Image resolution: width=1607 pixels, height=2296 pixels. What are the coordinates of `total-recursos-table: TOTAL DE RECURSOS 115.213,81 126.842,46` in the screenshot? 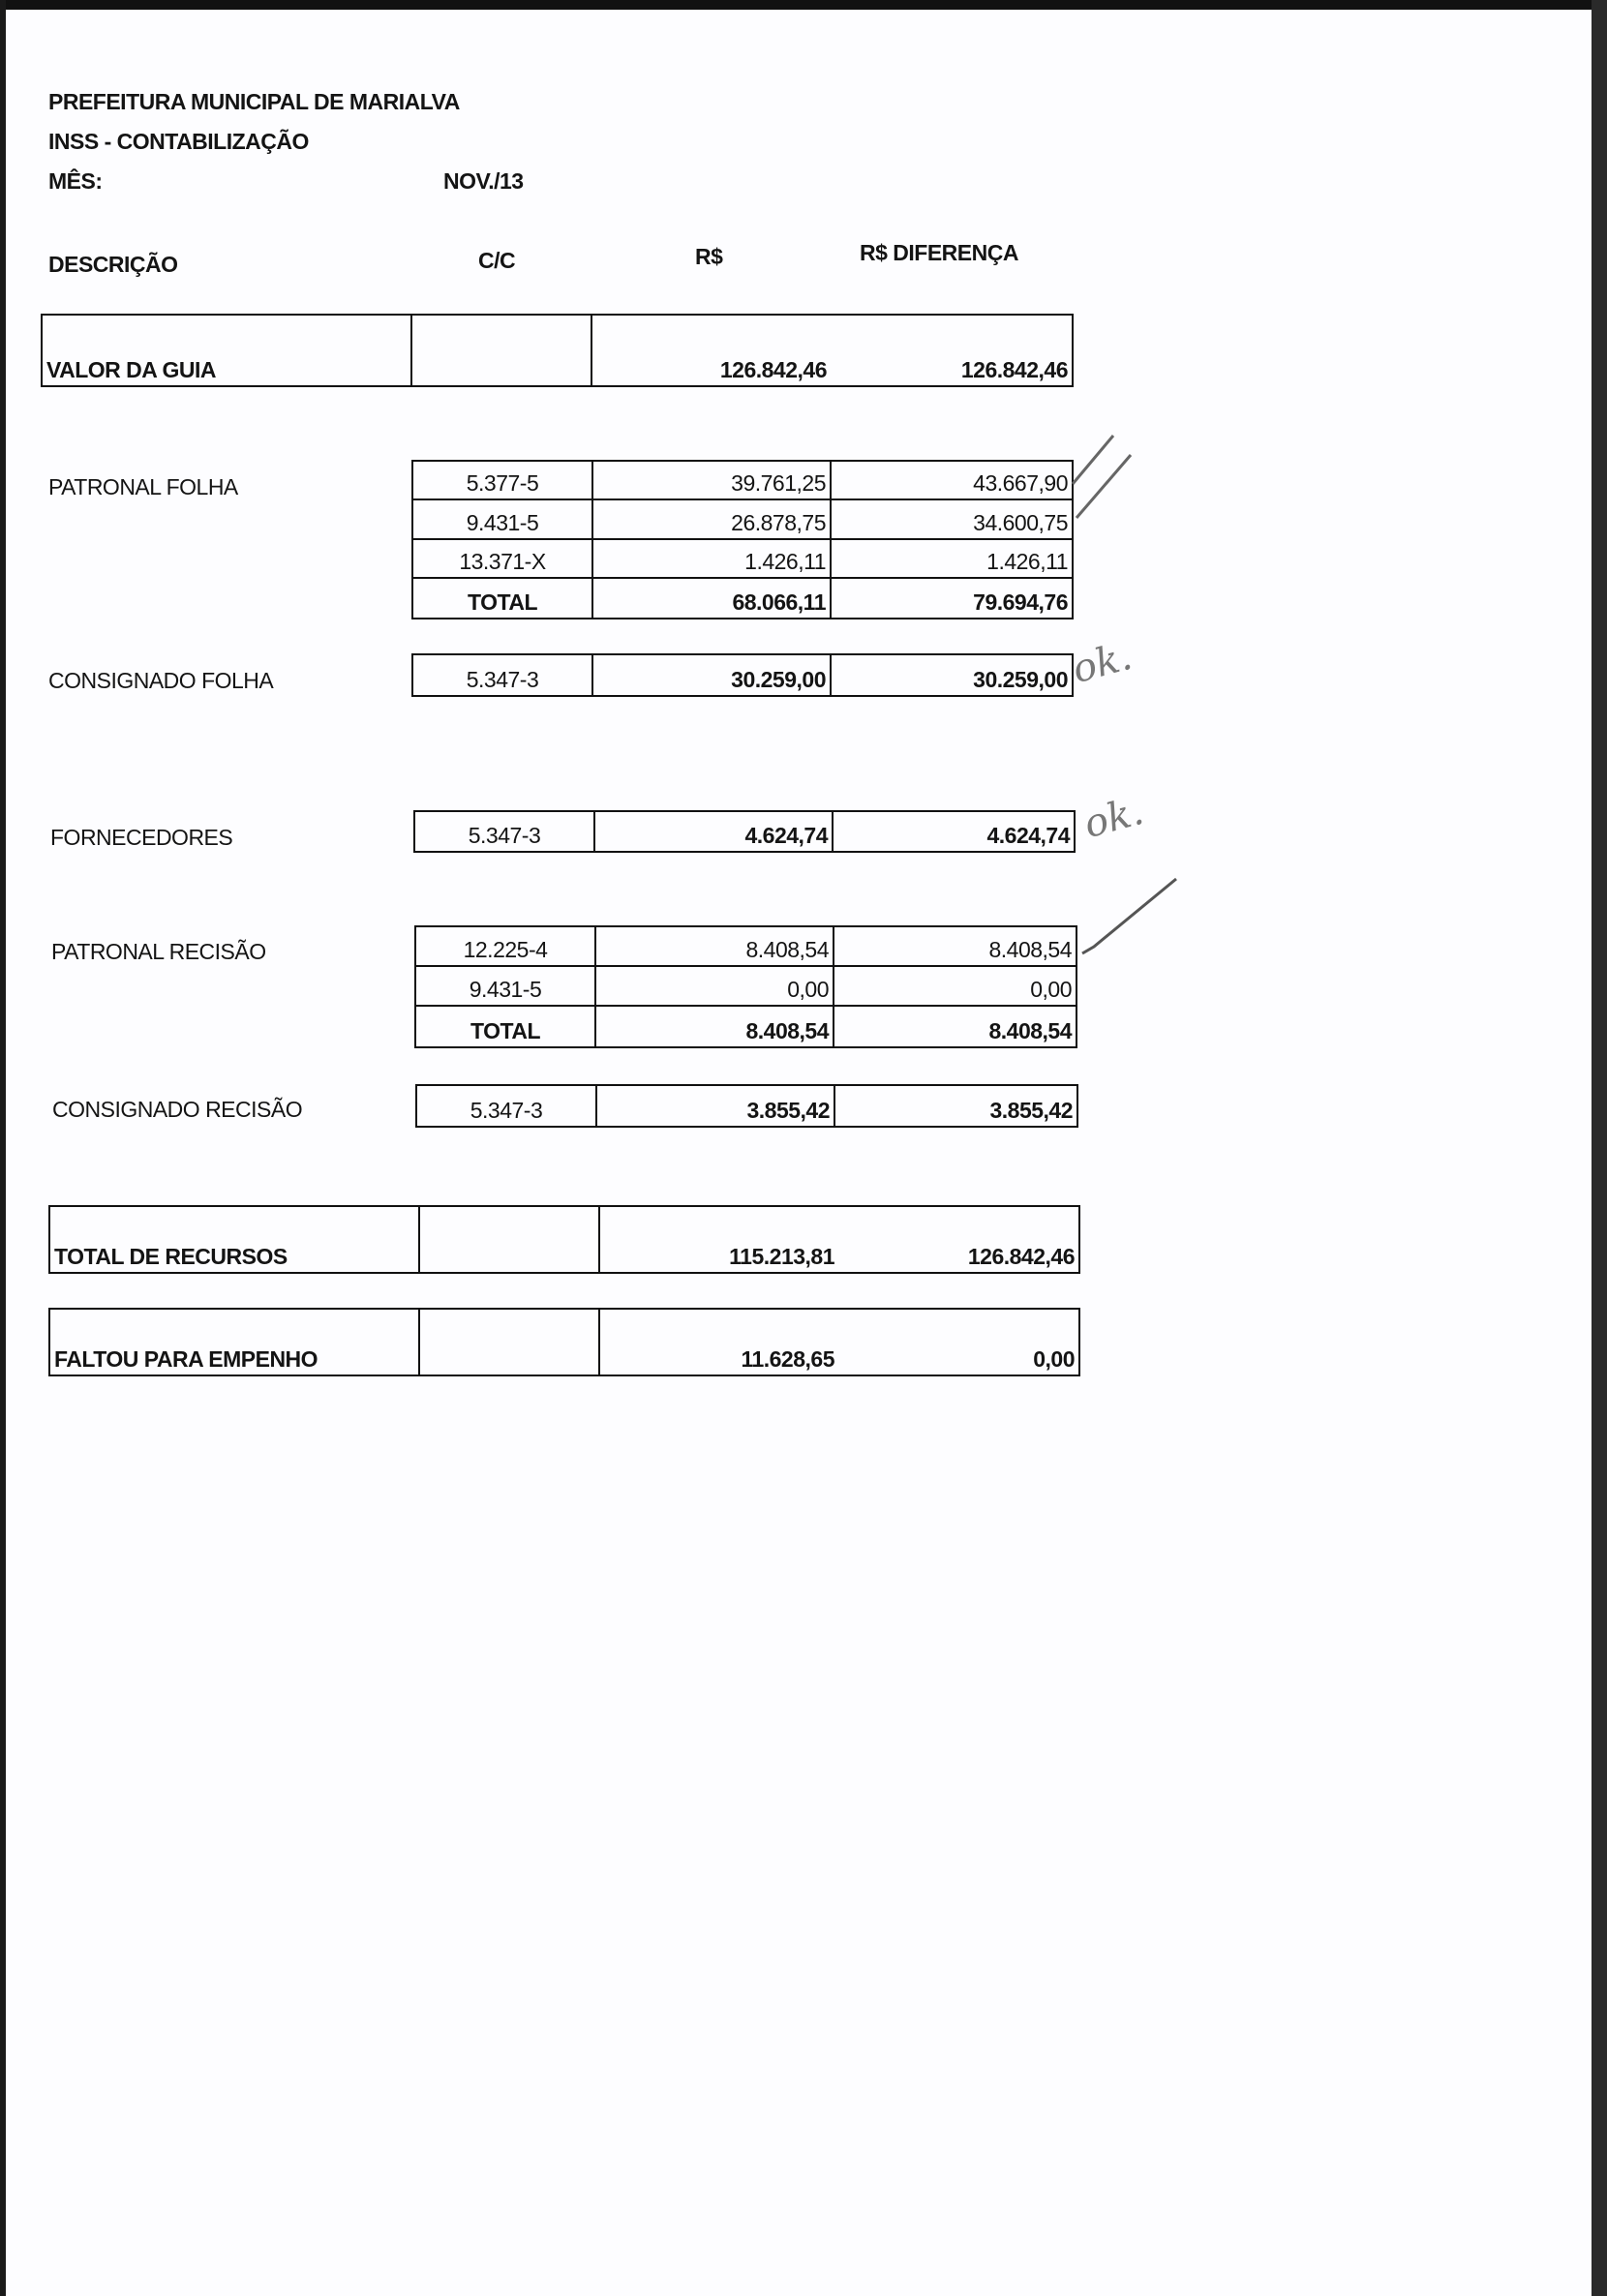 It's located at (564, 1240).